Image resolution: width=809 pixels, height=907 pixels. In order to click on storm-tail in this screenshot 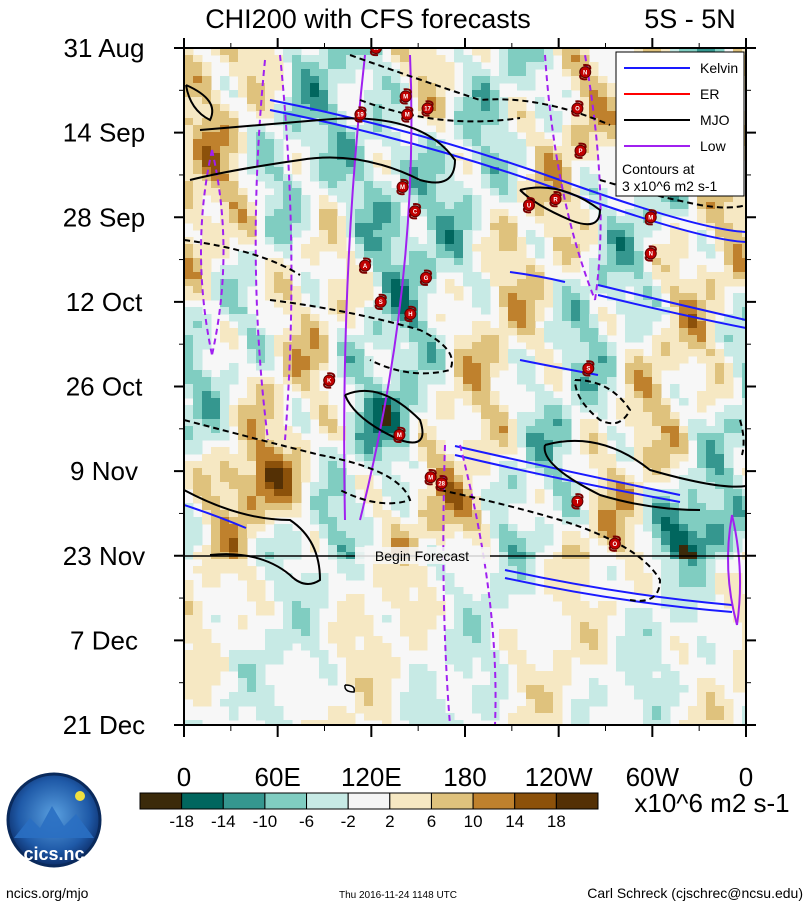, I will do `click(577, 108)`.